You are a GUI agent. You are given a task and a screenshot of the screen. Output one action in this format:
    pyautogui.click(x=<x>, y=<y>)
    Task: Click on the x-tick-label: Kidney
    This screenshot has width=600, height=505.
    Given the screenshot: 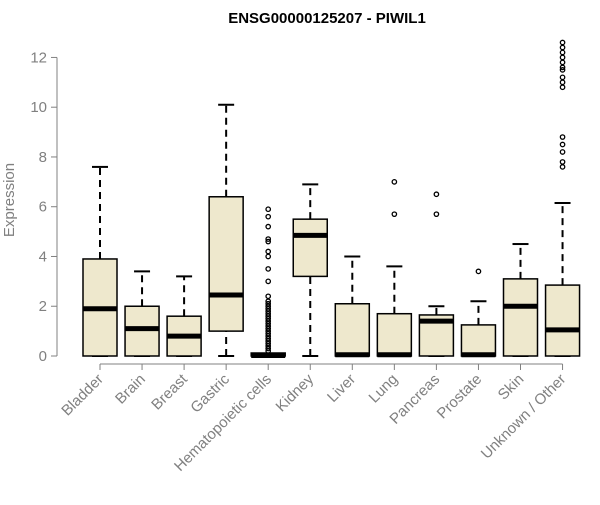 What is the action you would take?
    pyautogui.click(x=295, y=392)
    